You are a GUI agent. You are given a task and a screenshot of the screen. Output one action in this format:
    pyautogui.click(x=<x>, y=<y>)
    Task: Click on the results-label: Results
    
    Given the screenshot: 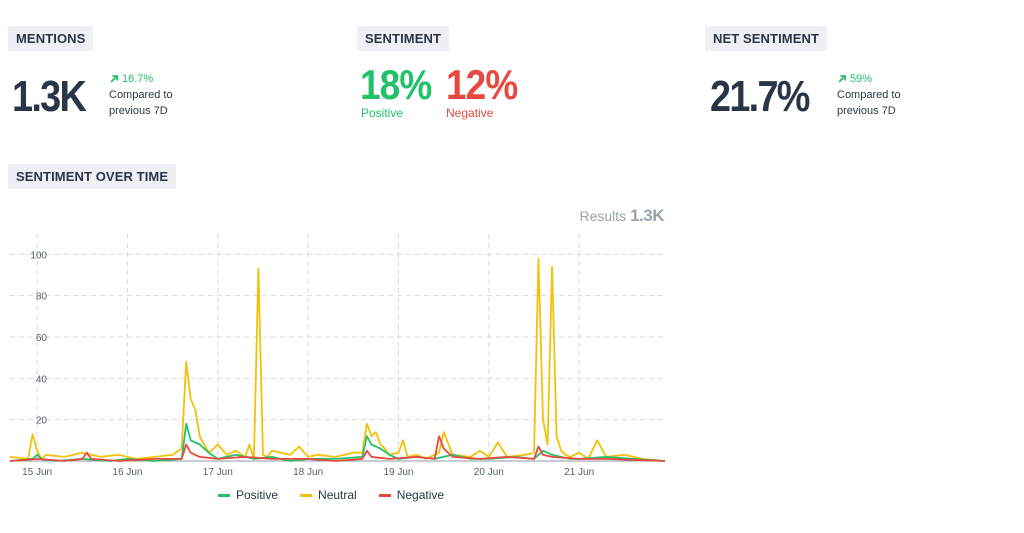 What is the action you would take?
    pyautogui.click(x=603, y=216)
    